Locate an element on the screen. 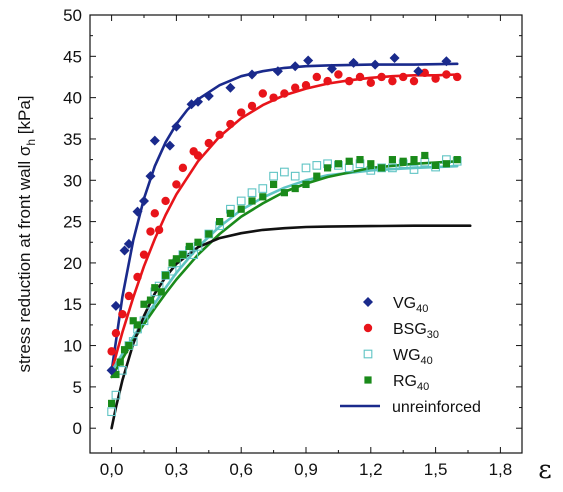 The image size is (563, 492). y-tick-label: 30 is located at coordinates (72, 180).